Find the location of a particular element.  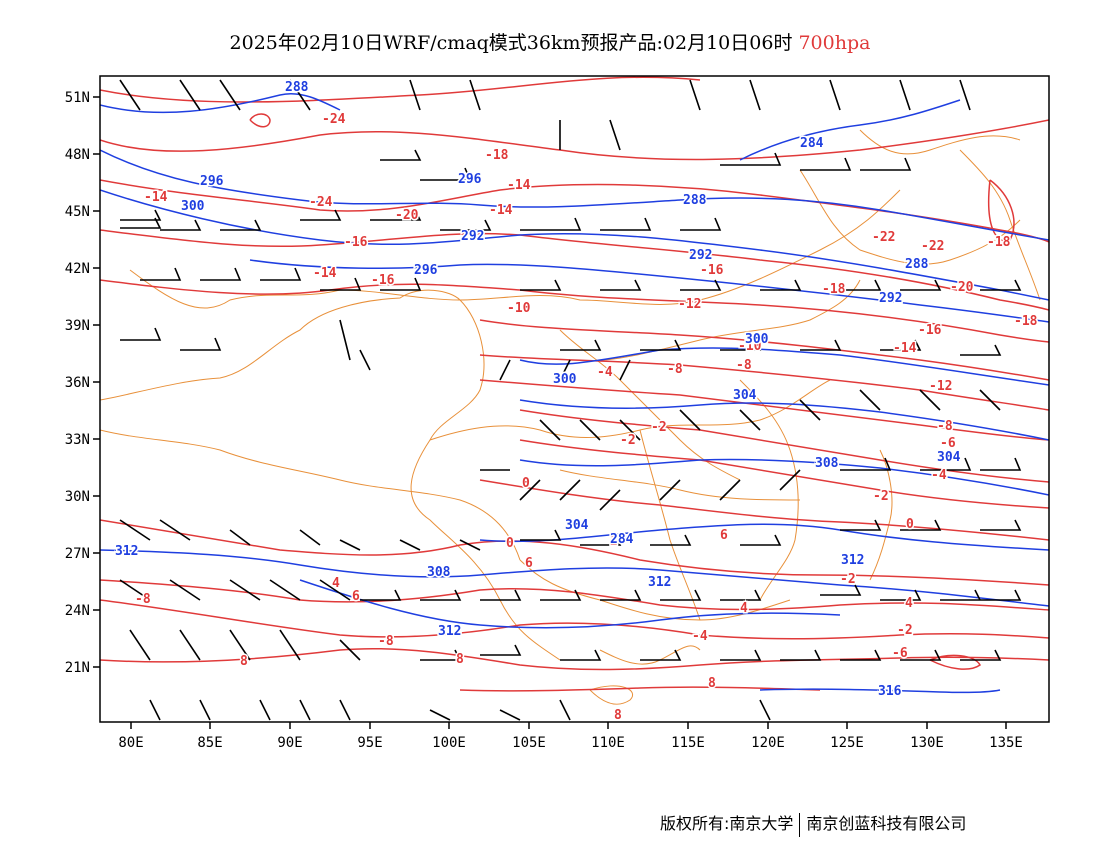

lat-tick-label: 21N is located at coordinates (77, 668).